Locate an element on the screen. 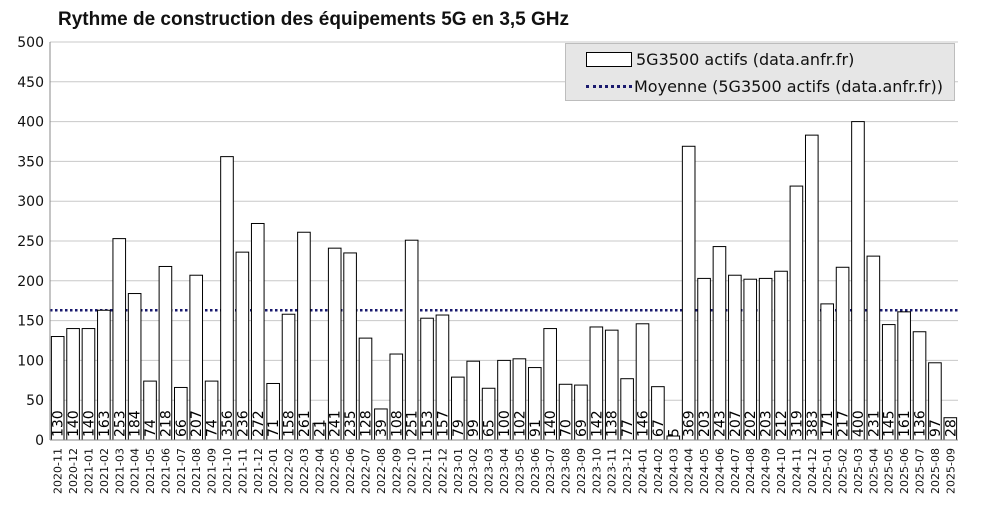 Image resolution: width=985 pixels, height=508 pixels. x-tick-label: 2022-02 is located at coordinates (289, 471).